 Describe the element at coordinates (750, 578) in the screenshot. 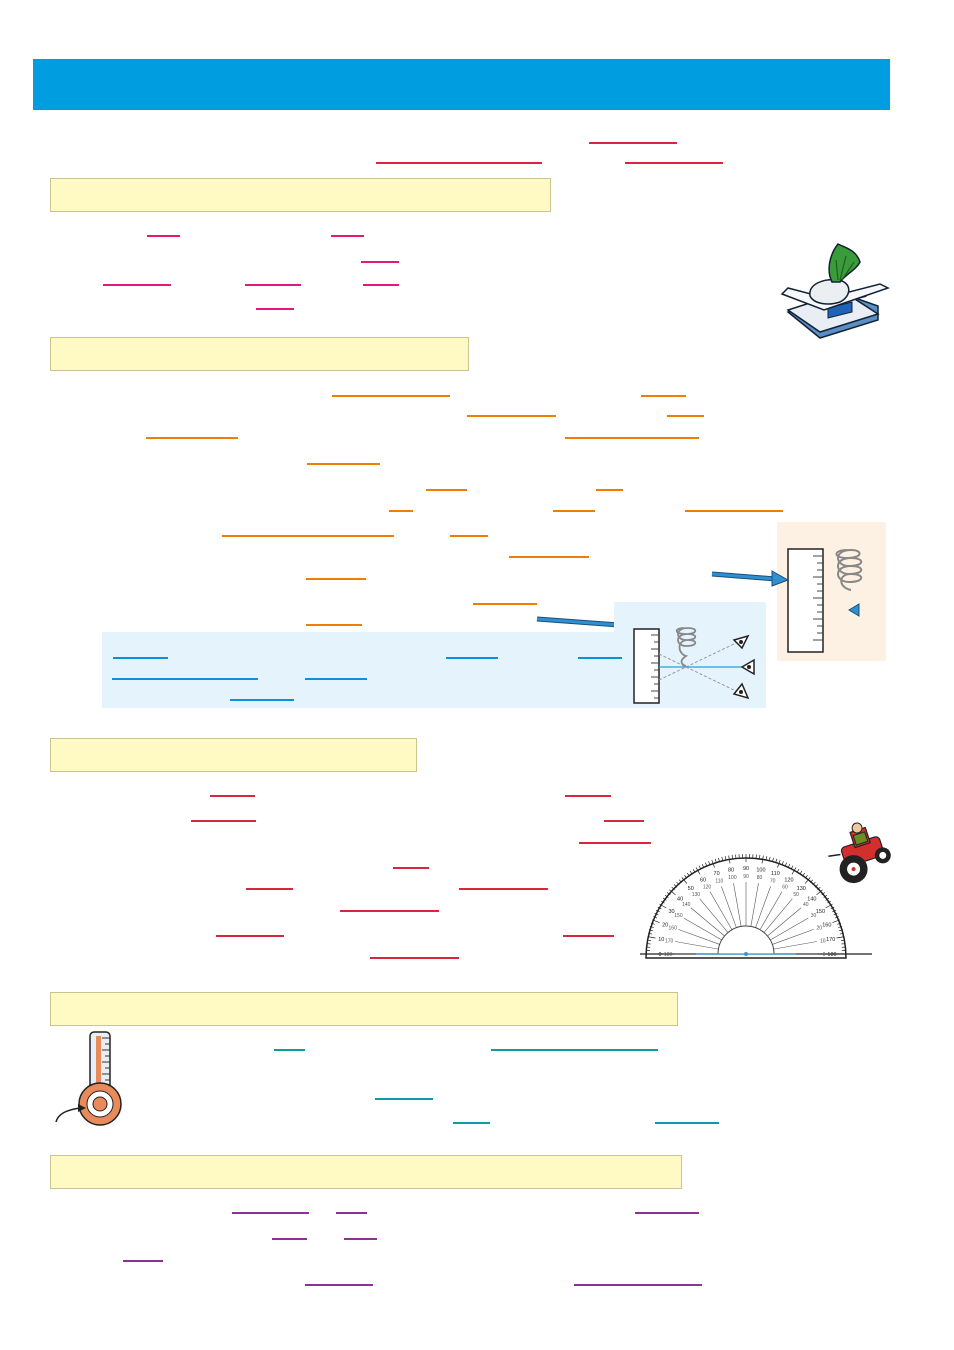

I see `pointer-arrow-icon` at that location.